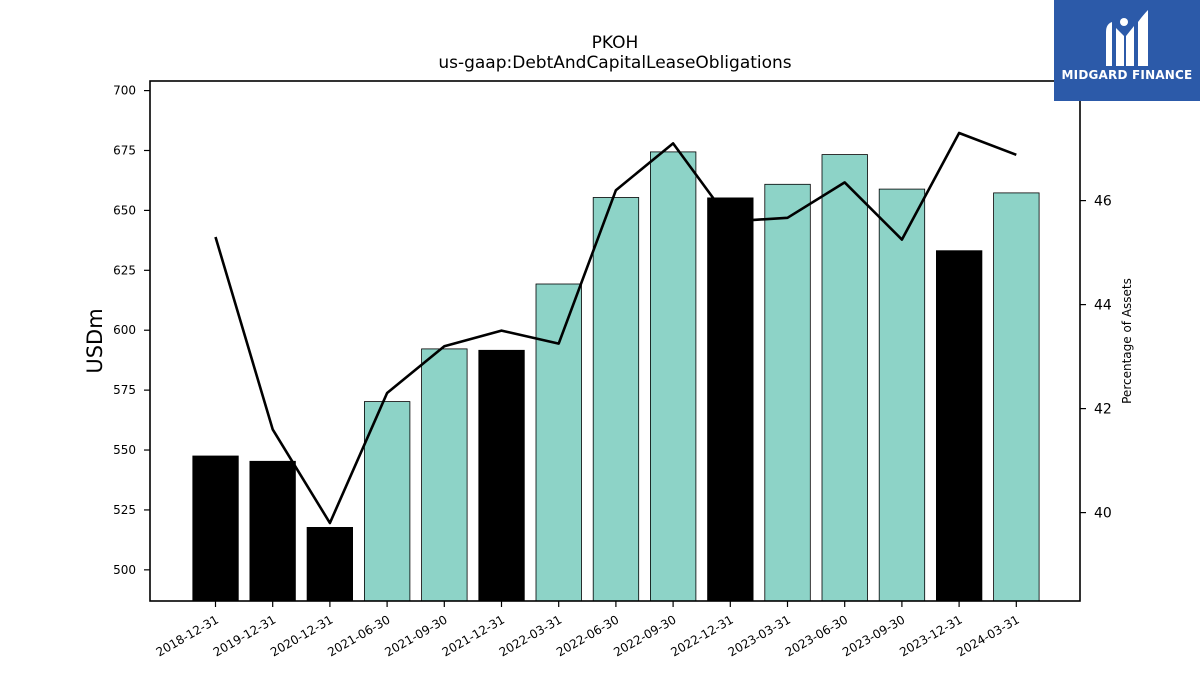 Image resolution: width=1200 pixels, height=675 pixels. What do you see at coordinates (415, 635) in the screenshot?
I see `x-tick-label: 2021-09-30` at bounding box center [415, 635].